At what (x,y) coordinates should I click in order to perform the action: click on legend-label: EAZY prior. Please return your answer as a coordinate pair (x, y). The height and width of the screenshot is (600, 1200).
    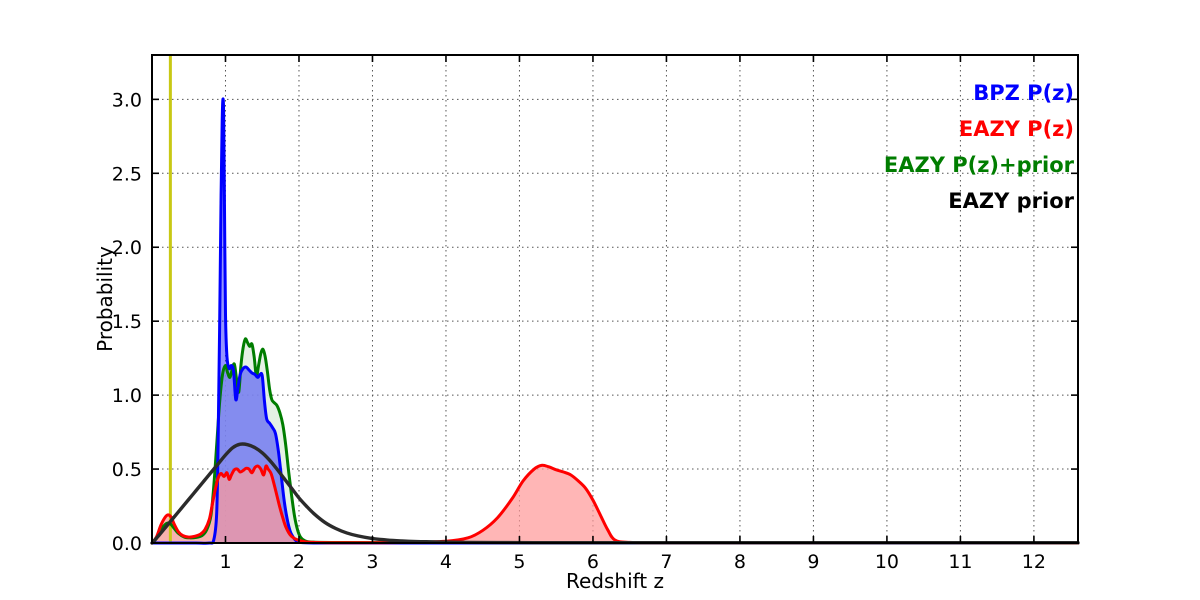
    Looking at the image, I should click on (1011, 201).